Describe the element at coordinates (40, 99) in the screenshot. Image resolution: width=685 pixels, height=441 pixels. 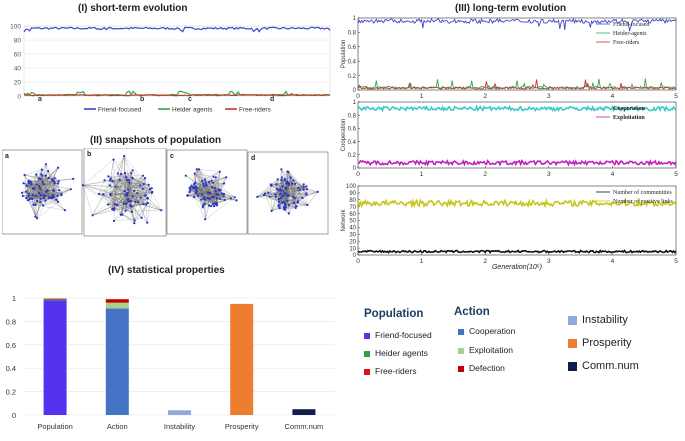
I see `panel-I-x-marker: a` at that location.